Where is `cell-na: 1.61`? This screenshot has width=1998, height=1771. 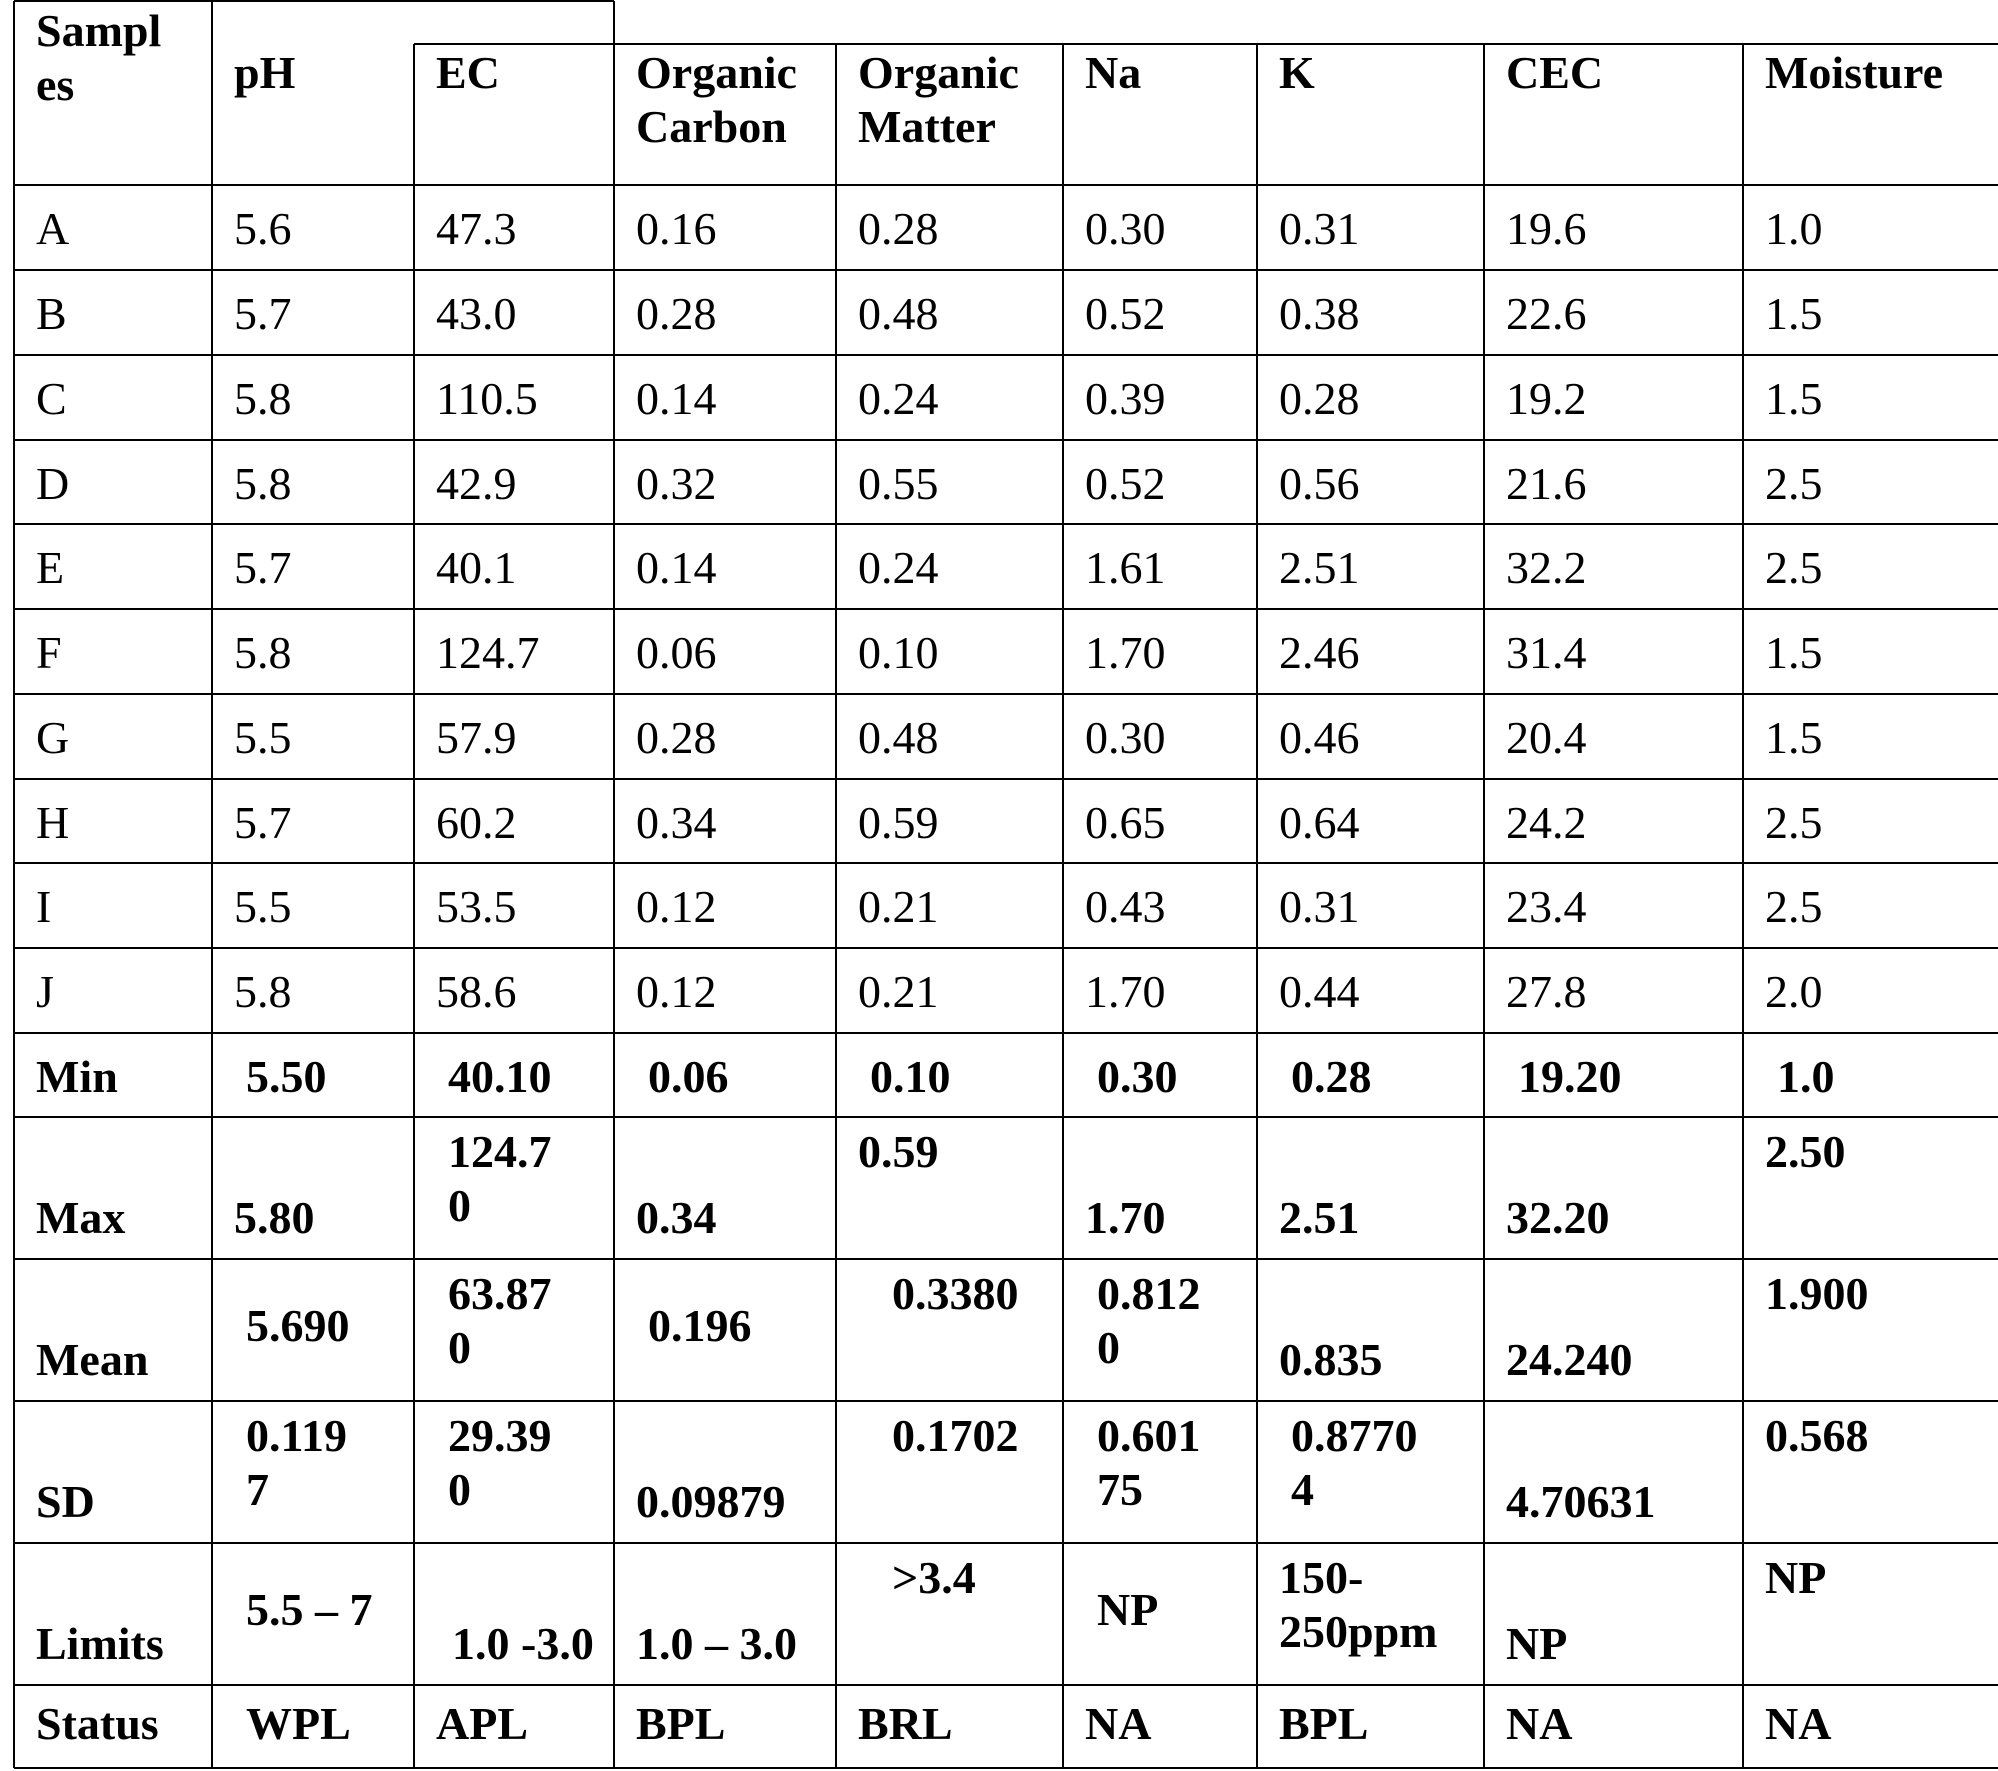 cell-na: 1.61 is located at coordinates (1125, 567).